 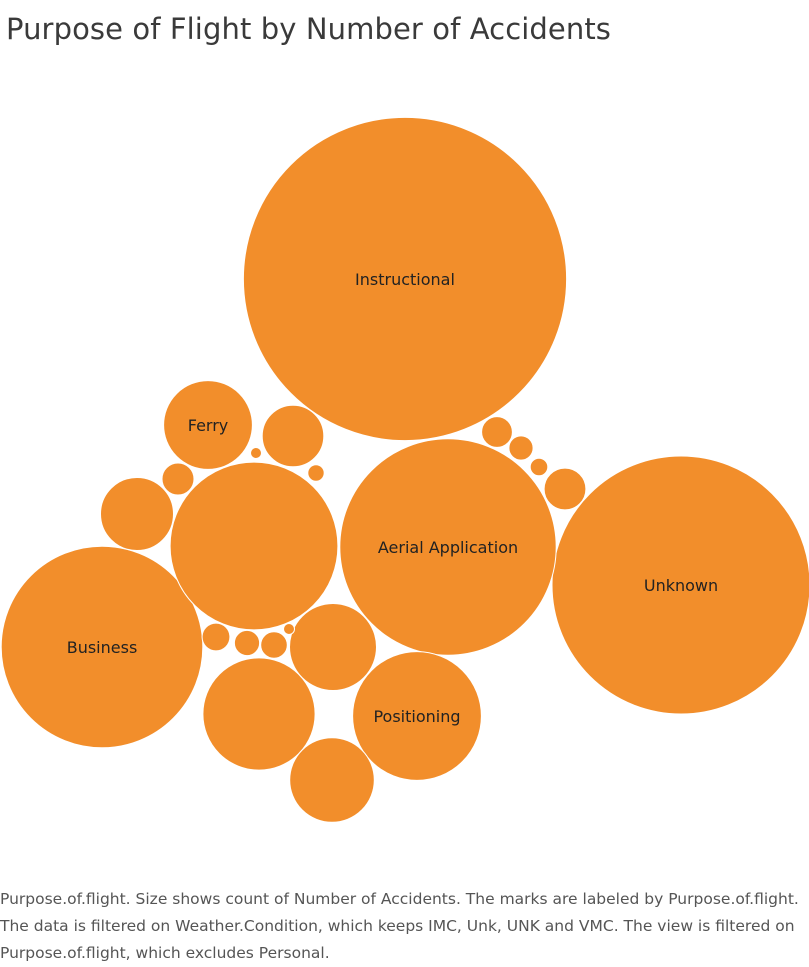 I want to click on bubble-label-positioning: Positioning, so click(x=416, y=716).